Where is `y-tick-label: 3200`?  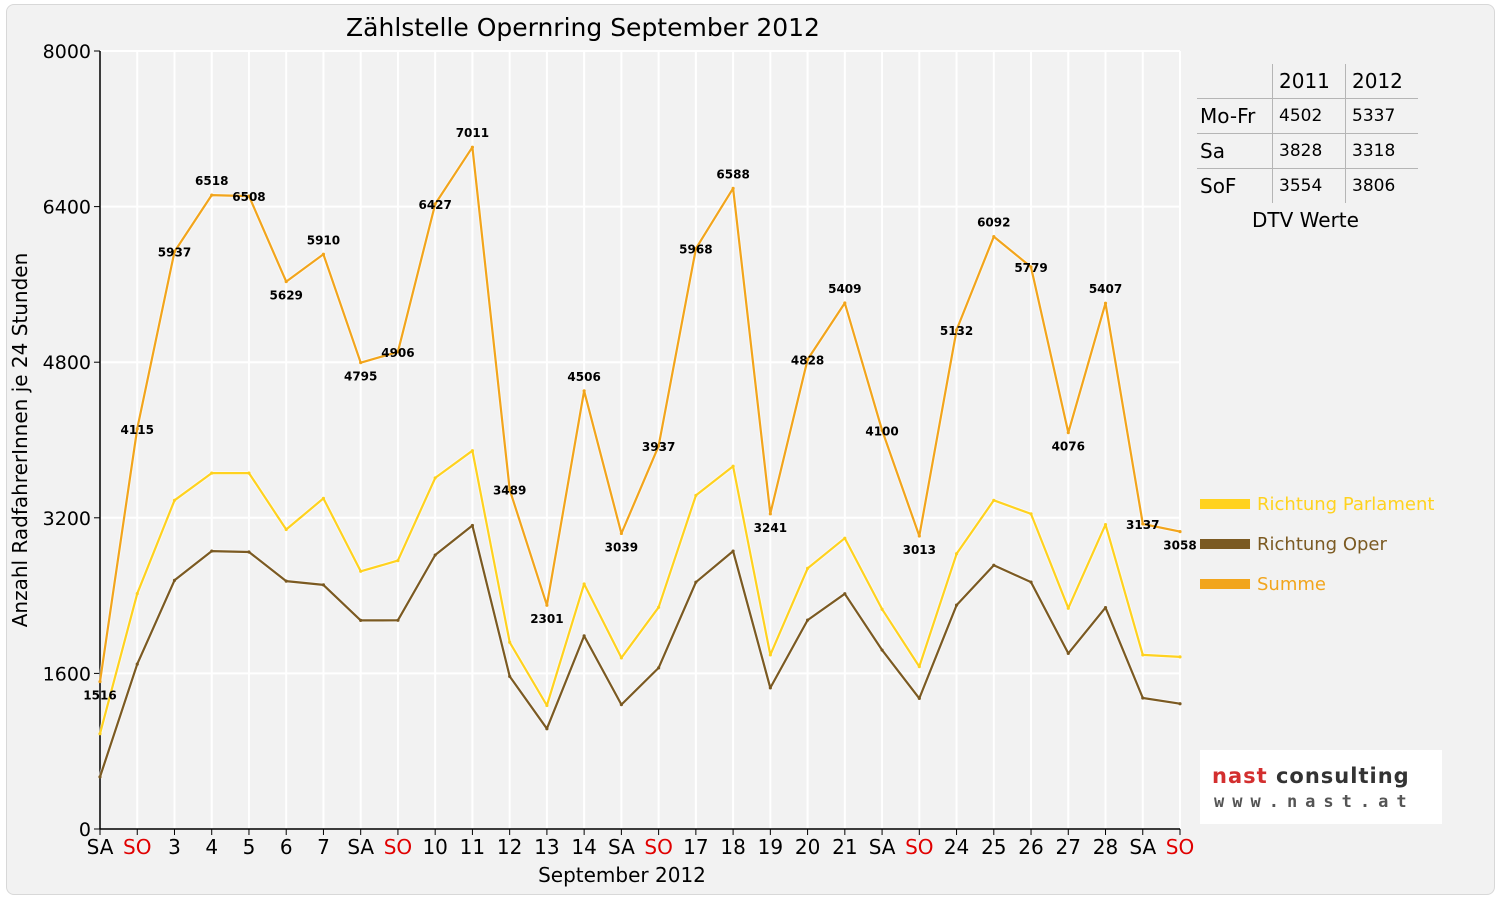 y-tick-label: 3200 is located at coordinates (67, 519).